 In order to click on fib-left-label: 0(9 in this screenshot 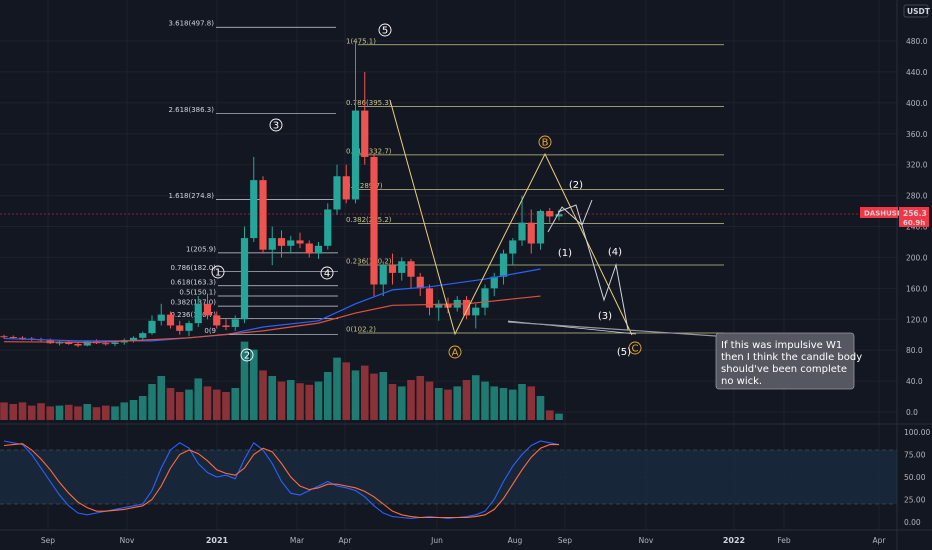, I will do `click(210, 331)`.